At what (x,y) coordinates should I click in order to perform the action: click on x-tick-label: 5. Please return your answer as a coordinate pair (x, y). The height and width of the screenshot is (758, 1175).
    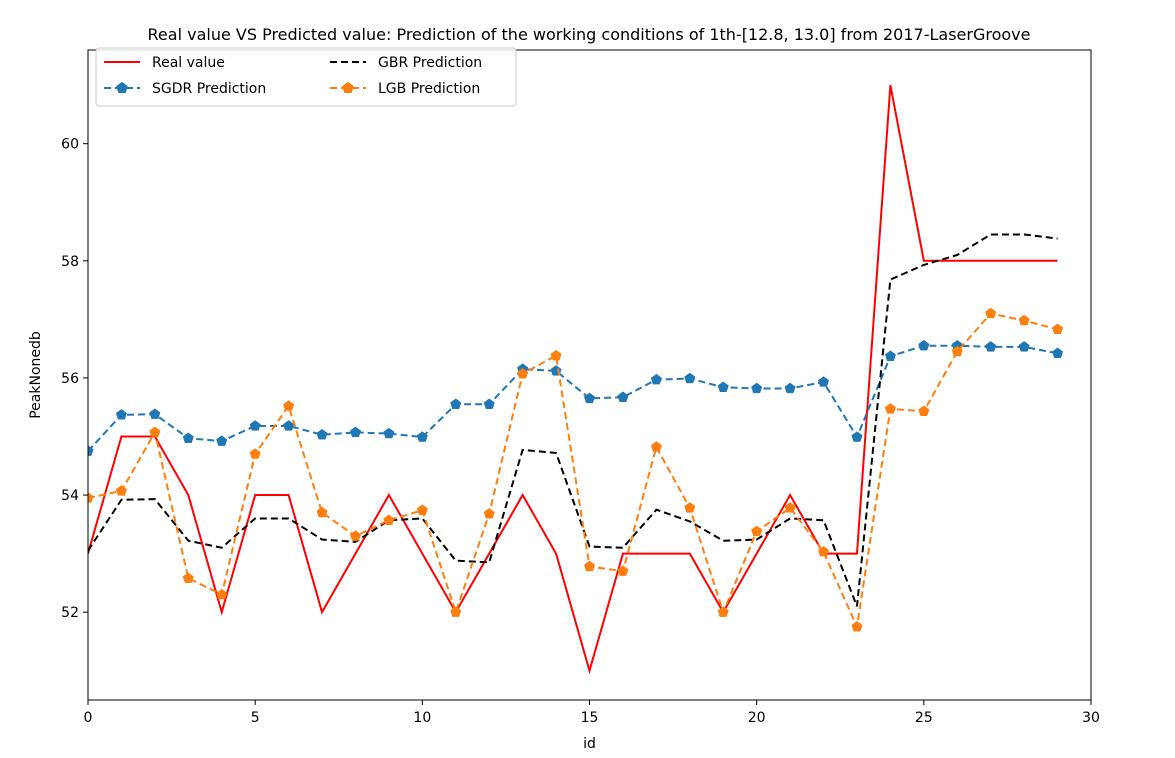
    Looking at the image, I should click on (255, 718).